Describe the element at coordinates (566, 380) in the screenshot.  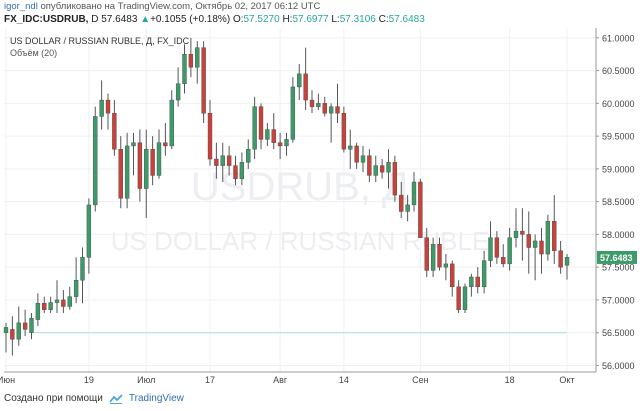
I see `time-tick-label: Окт` at that location.